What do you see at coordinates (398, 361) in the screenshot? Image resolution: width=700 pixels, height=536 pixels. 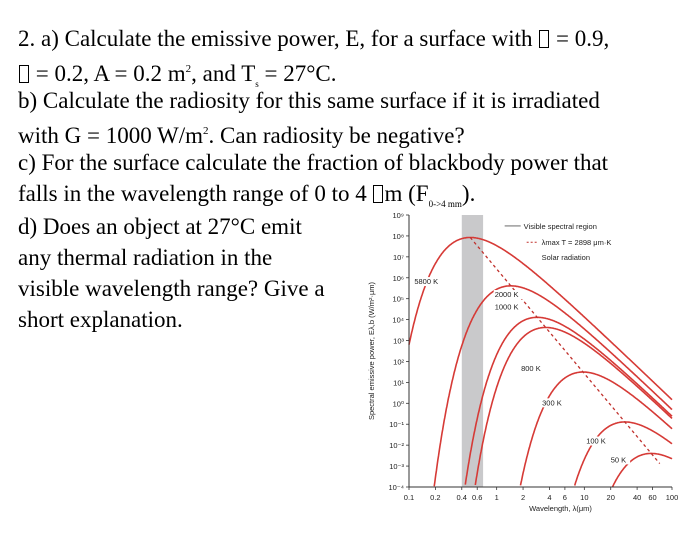 I see `y-tick-label: 10²` at bounding box center [398, 361].